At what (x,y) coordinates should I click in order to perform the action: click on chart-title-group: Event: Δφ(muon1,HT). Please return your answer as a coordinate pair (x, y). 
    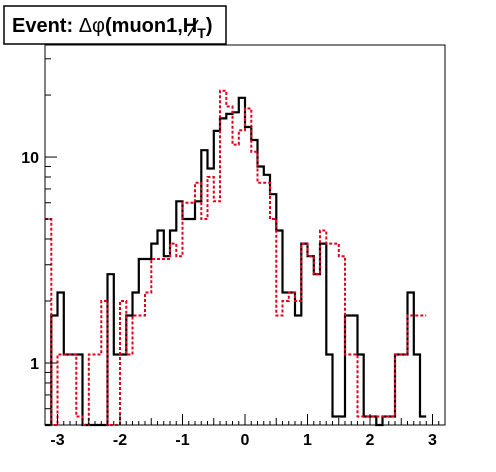
    Looking at the image, I should click on (115, 25).